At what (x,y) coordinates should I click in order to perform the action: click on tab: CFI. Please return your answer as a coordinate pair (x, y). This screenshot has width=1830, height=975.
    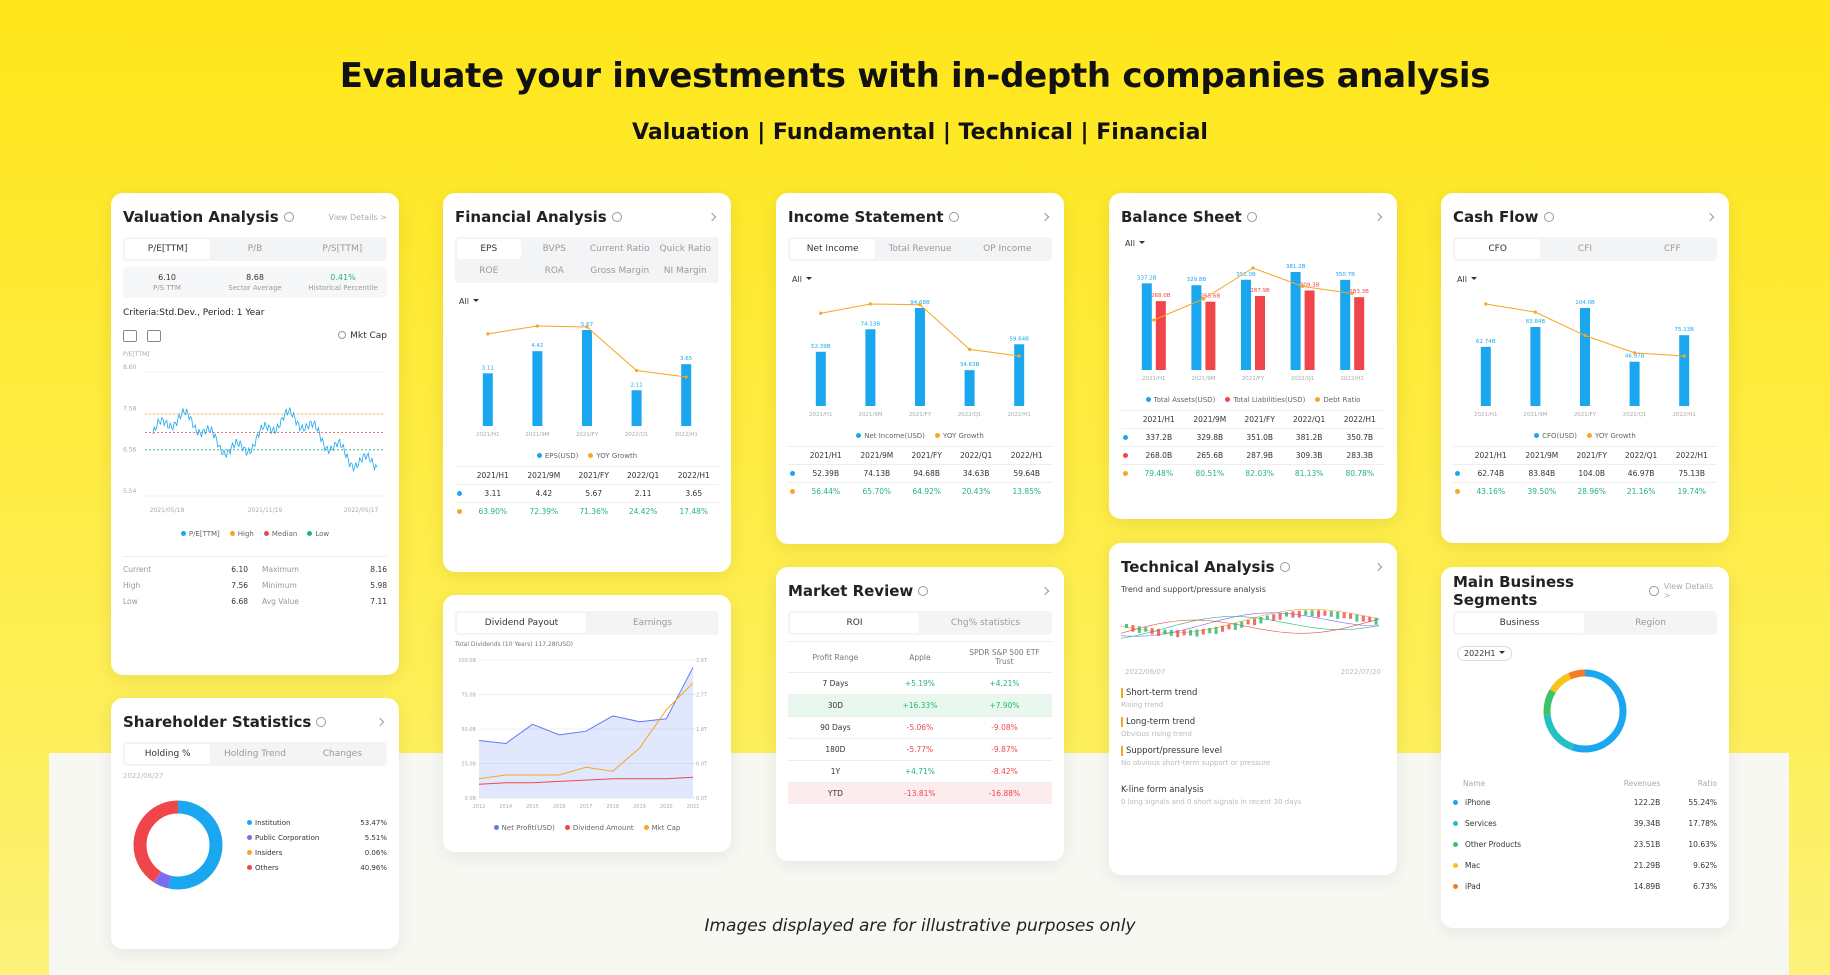
    Looking at the image, I should click on (1585, 249).